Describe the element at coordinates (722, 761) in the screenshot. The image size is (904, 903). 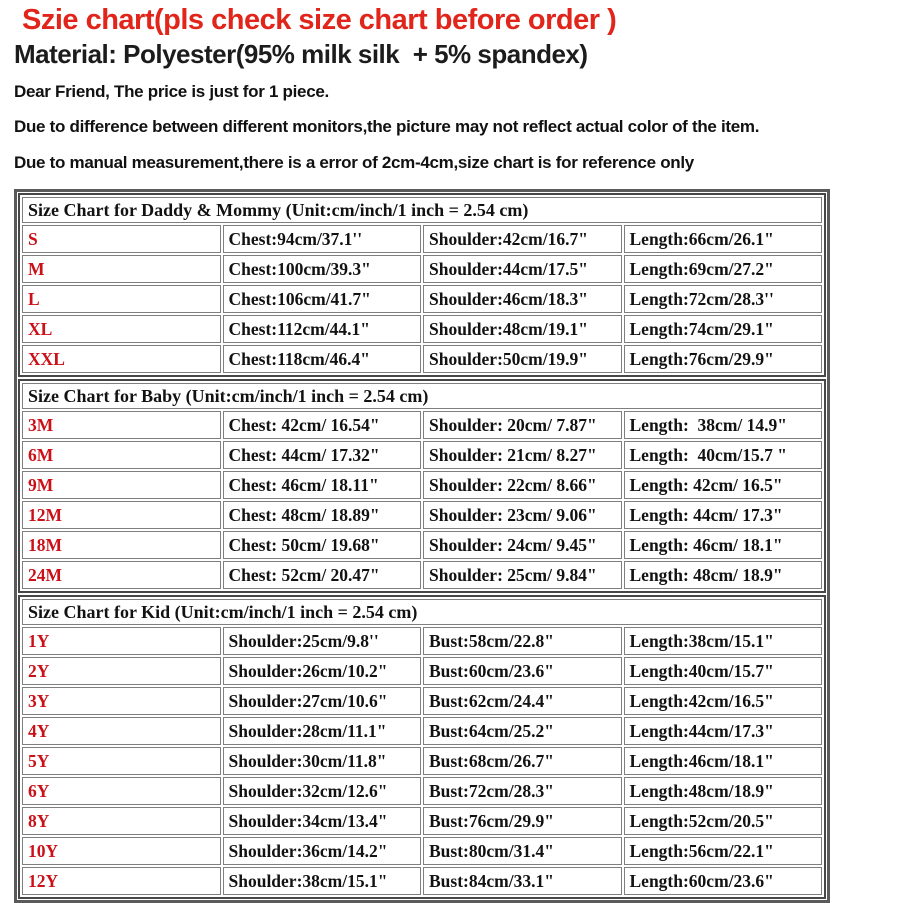
I see `measurement-cell: Length:46cm/18.1"` at that location.